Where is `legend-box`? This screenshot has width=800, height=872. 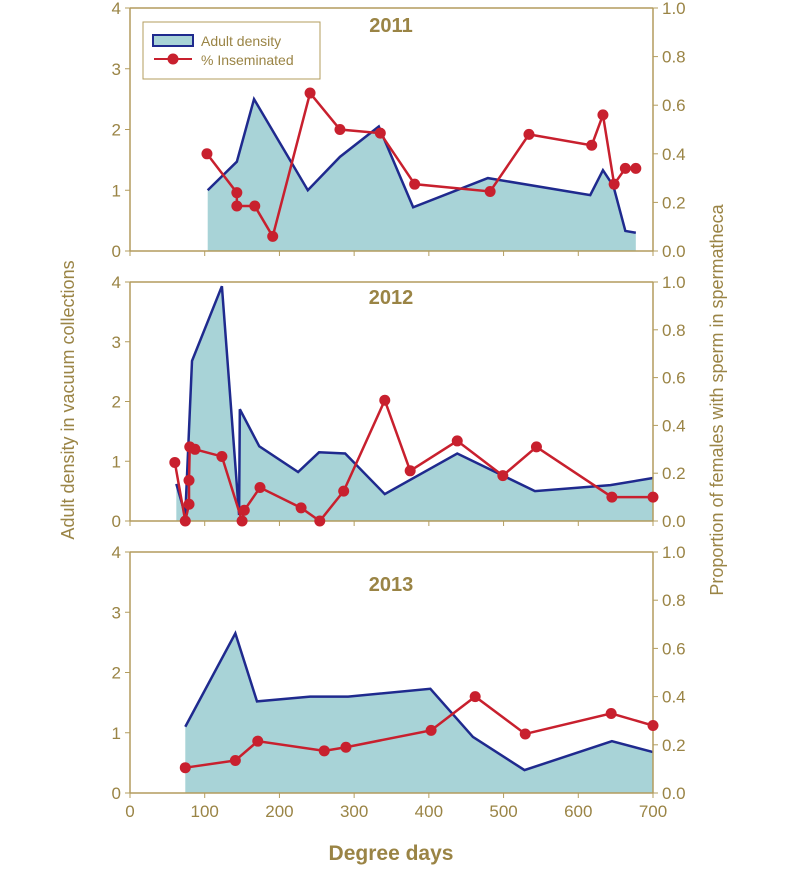
legend-box is located at coordinates (231, 50).